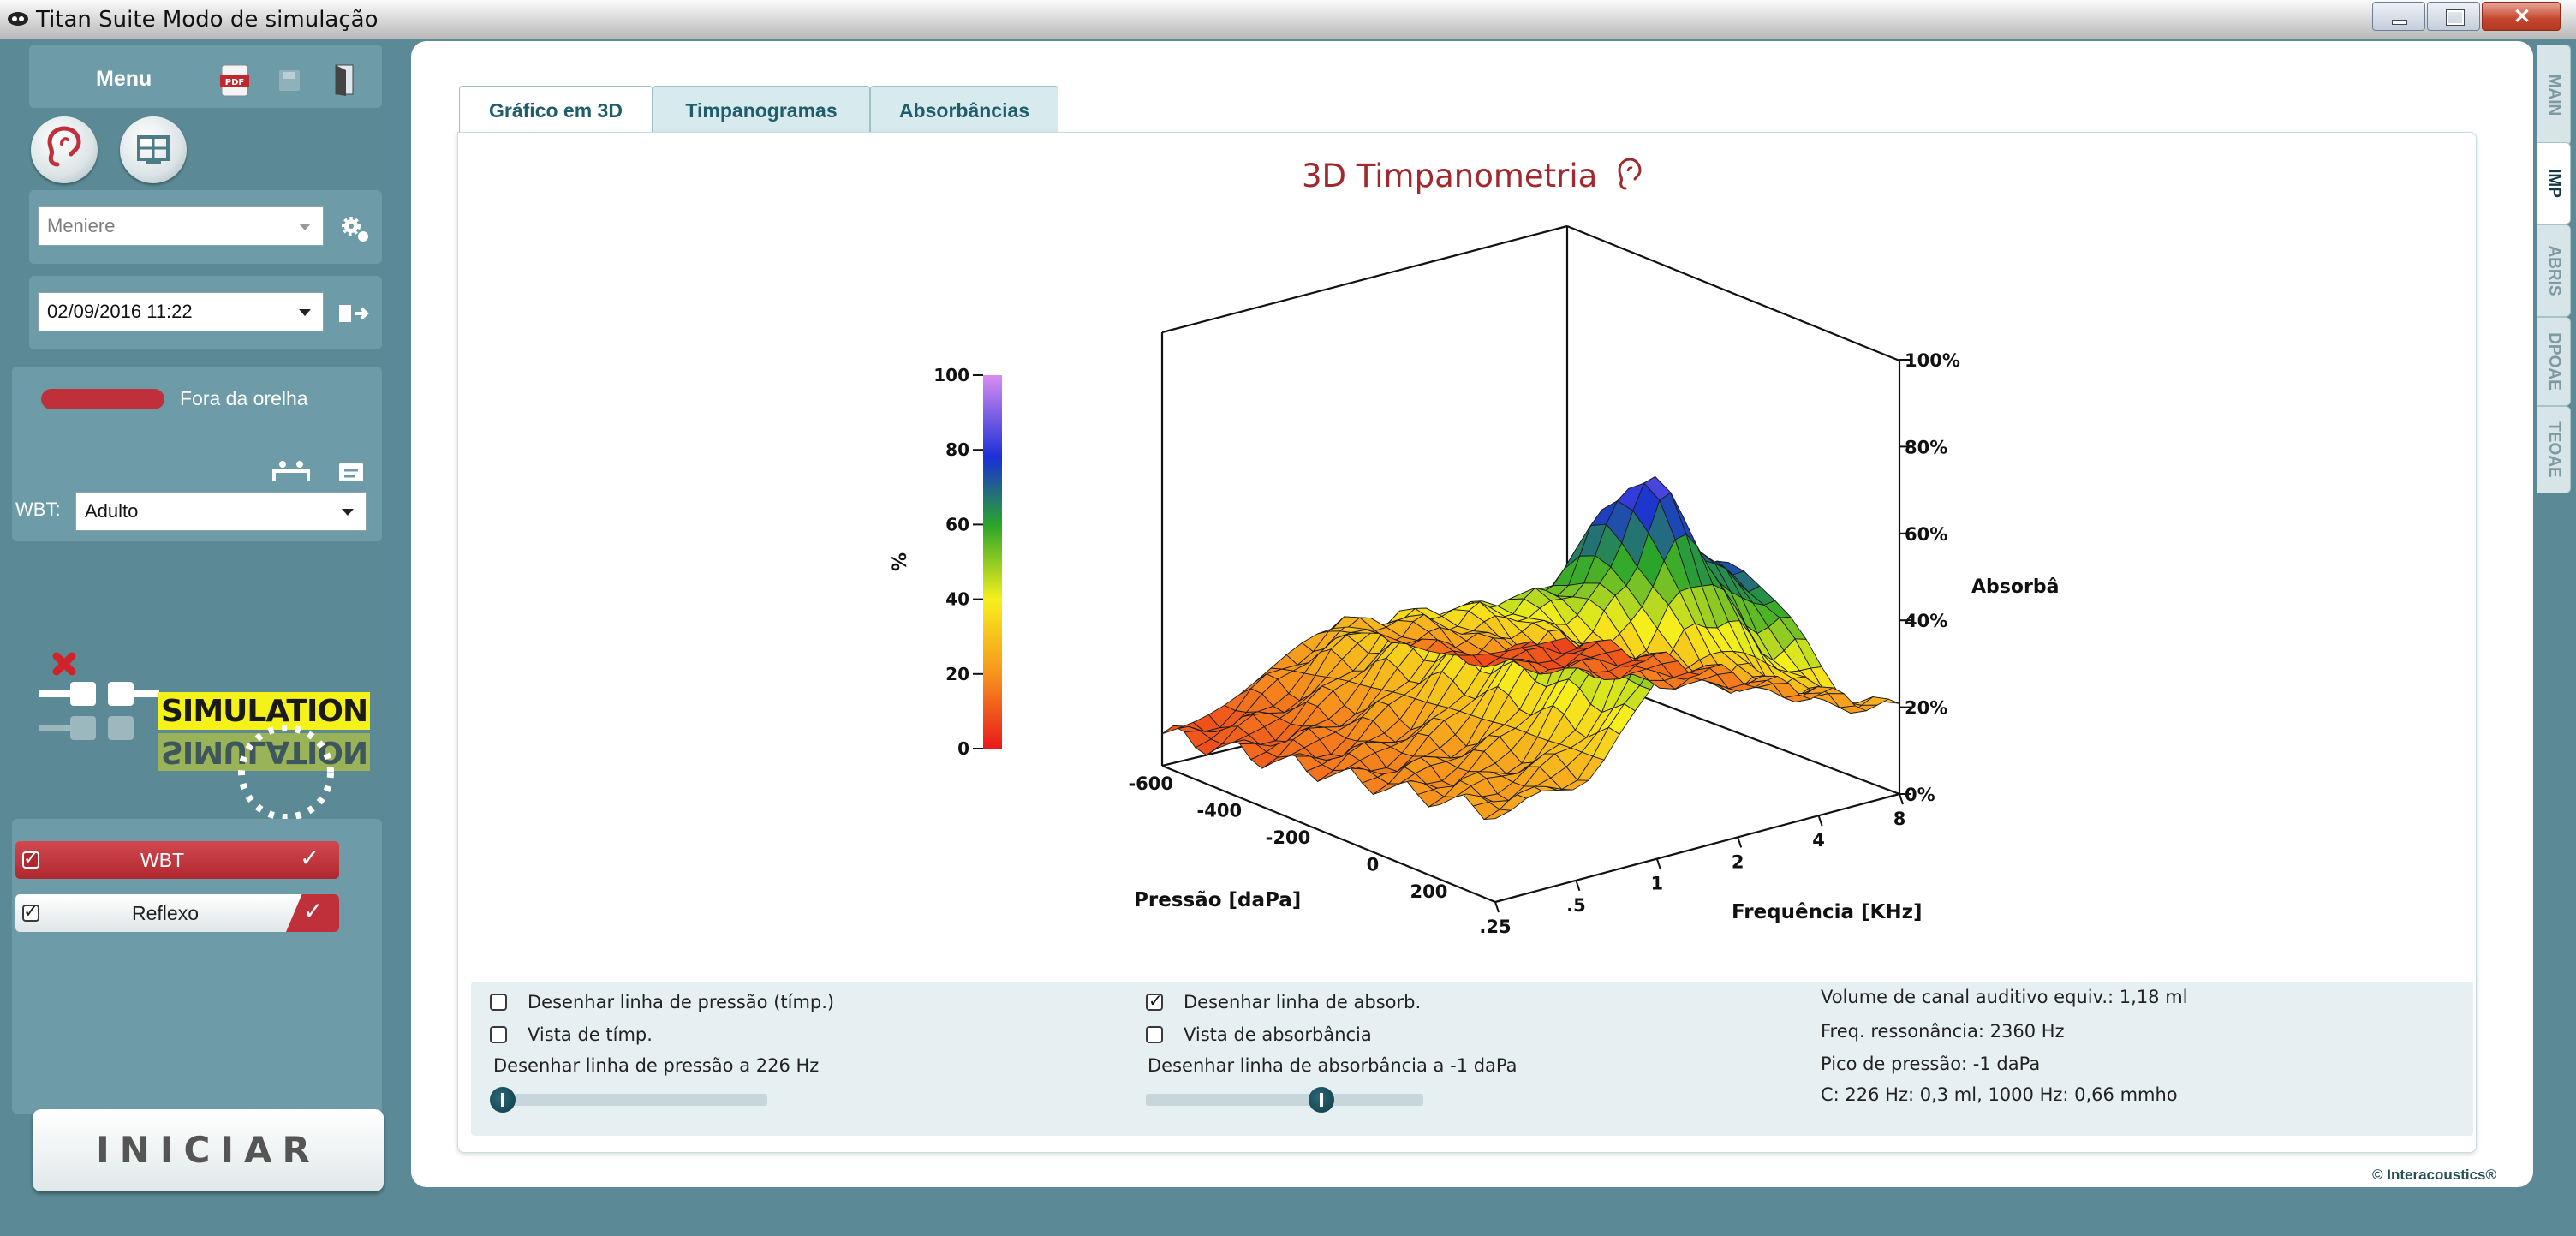 This screenshot has height=1236, width=2576. Describe the element at coordinates (354, 314) in the screenshot. I see `session-export-icon` at that location.